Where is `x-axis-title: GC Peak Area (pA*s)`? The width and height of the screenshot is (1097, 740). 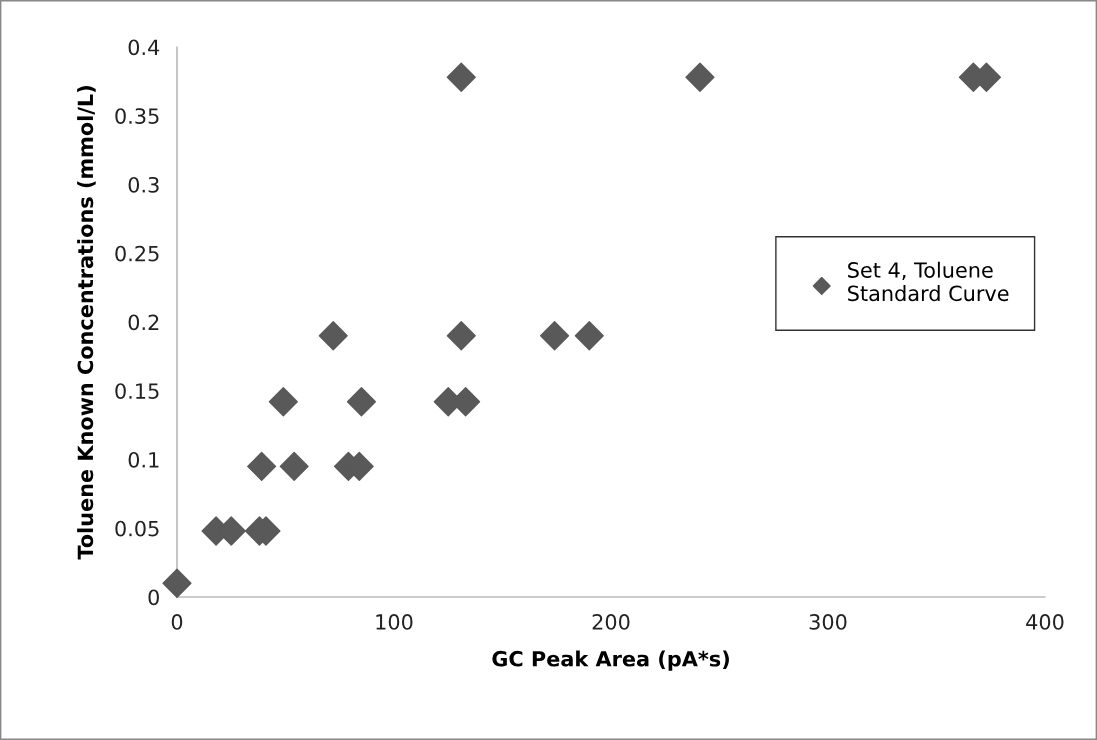
x-axis-title: GC Peak Area (pA*s) is located at coordinates (610, 660).